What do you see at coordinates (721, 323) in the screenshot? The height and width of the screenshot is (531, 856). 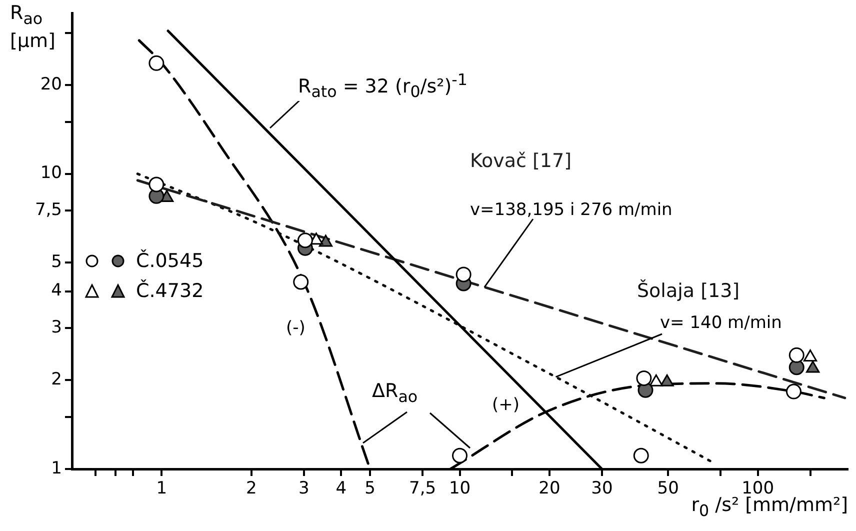 I see `annotation: v= 140 m/min` at bounding box center [721, 323].